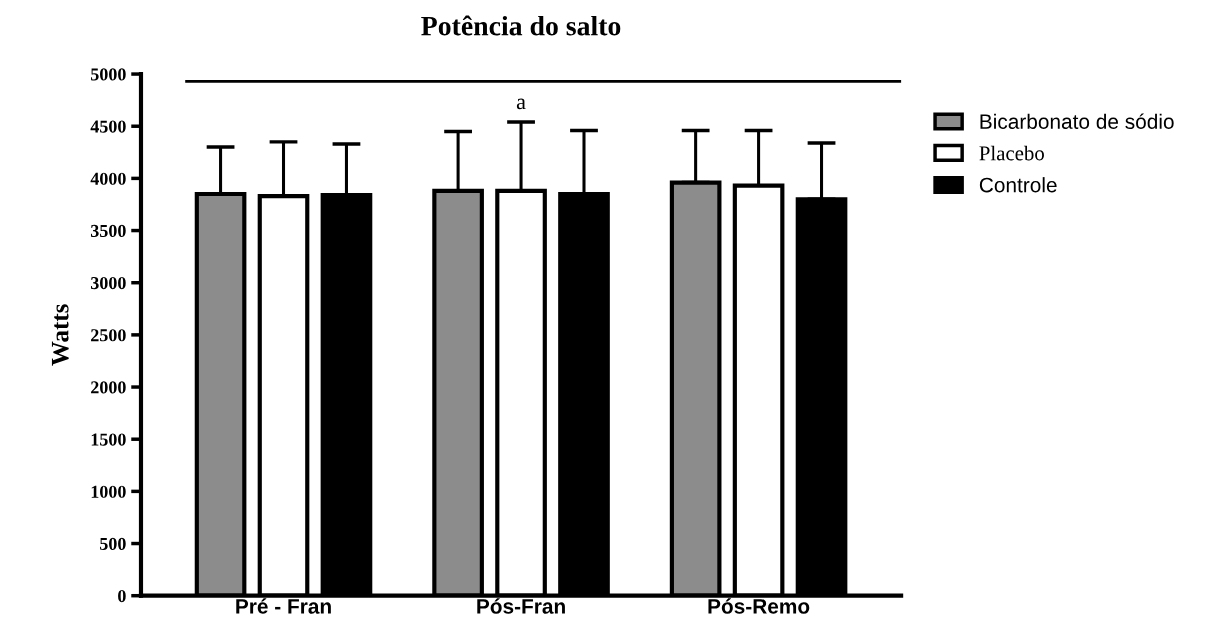 The image size is (1226, 644). Describe the element at coordinates (108, 335) in the screenshot. I see `y-tick-label: 2500` at that location.